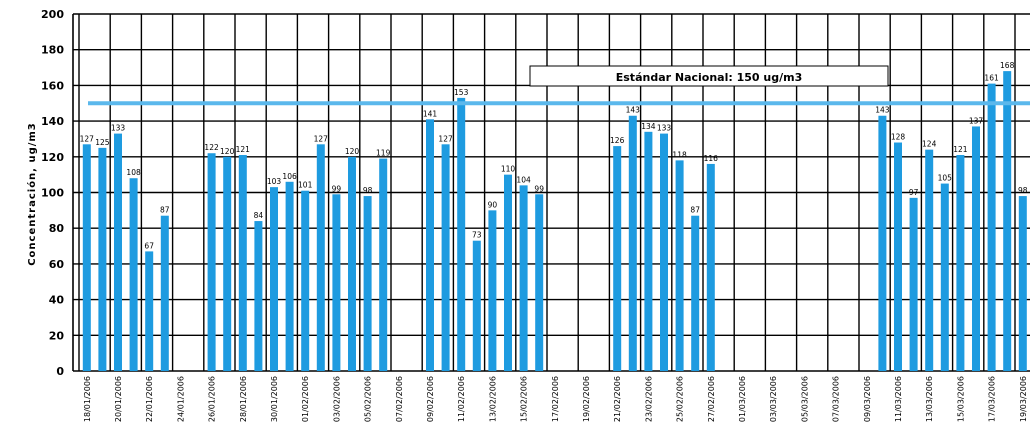 Image resolution: width=1030 pixels, height=431 pixels. I want to click on data-label: 105, so click(945, 178).